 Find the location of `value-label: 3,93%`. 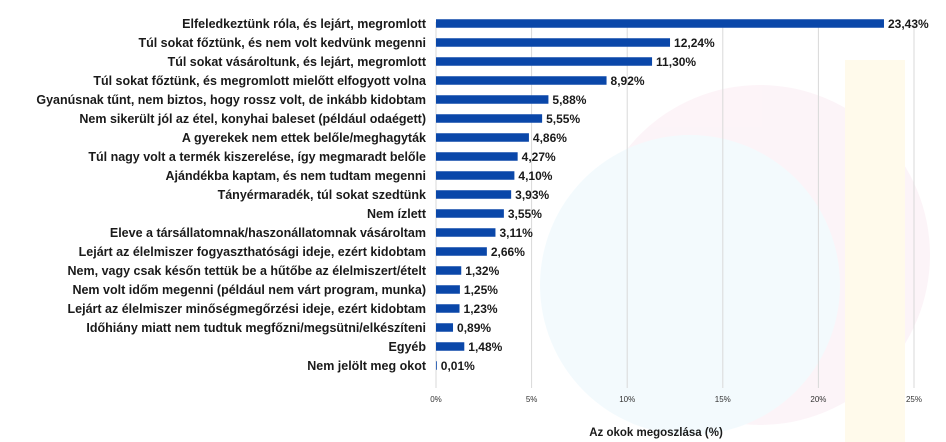

value-label: 3,93% is located at coordinates (532, 195).